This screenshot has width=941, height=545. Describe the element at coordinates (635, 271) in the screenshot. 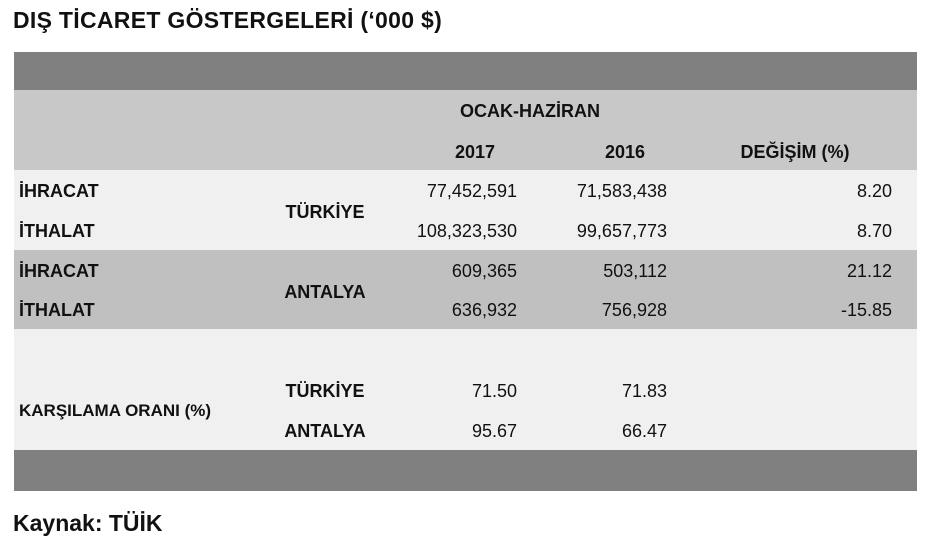

I see `antalya-export-2016: 503,112` at that location.